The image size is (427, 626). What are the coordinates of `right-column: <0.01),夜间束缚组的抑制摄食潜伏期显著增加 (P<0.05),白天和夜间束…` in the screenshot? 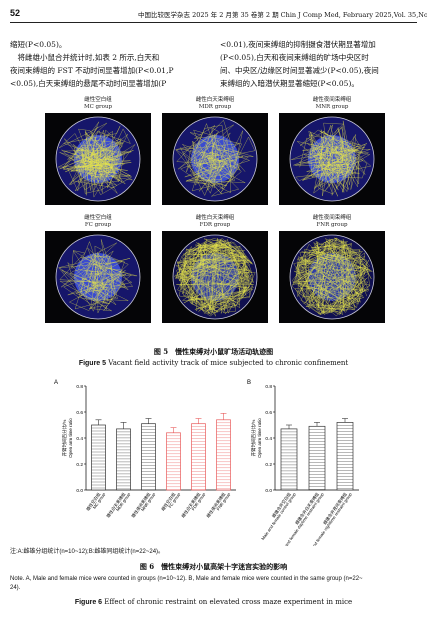 It's located at (320, 64).